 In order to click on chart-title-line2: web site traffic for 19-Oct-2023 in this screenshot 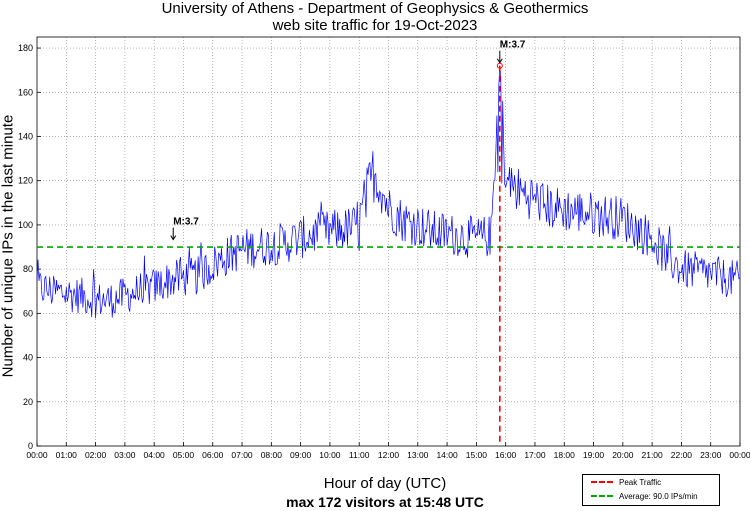, I will do `click(375, 25)`.